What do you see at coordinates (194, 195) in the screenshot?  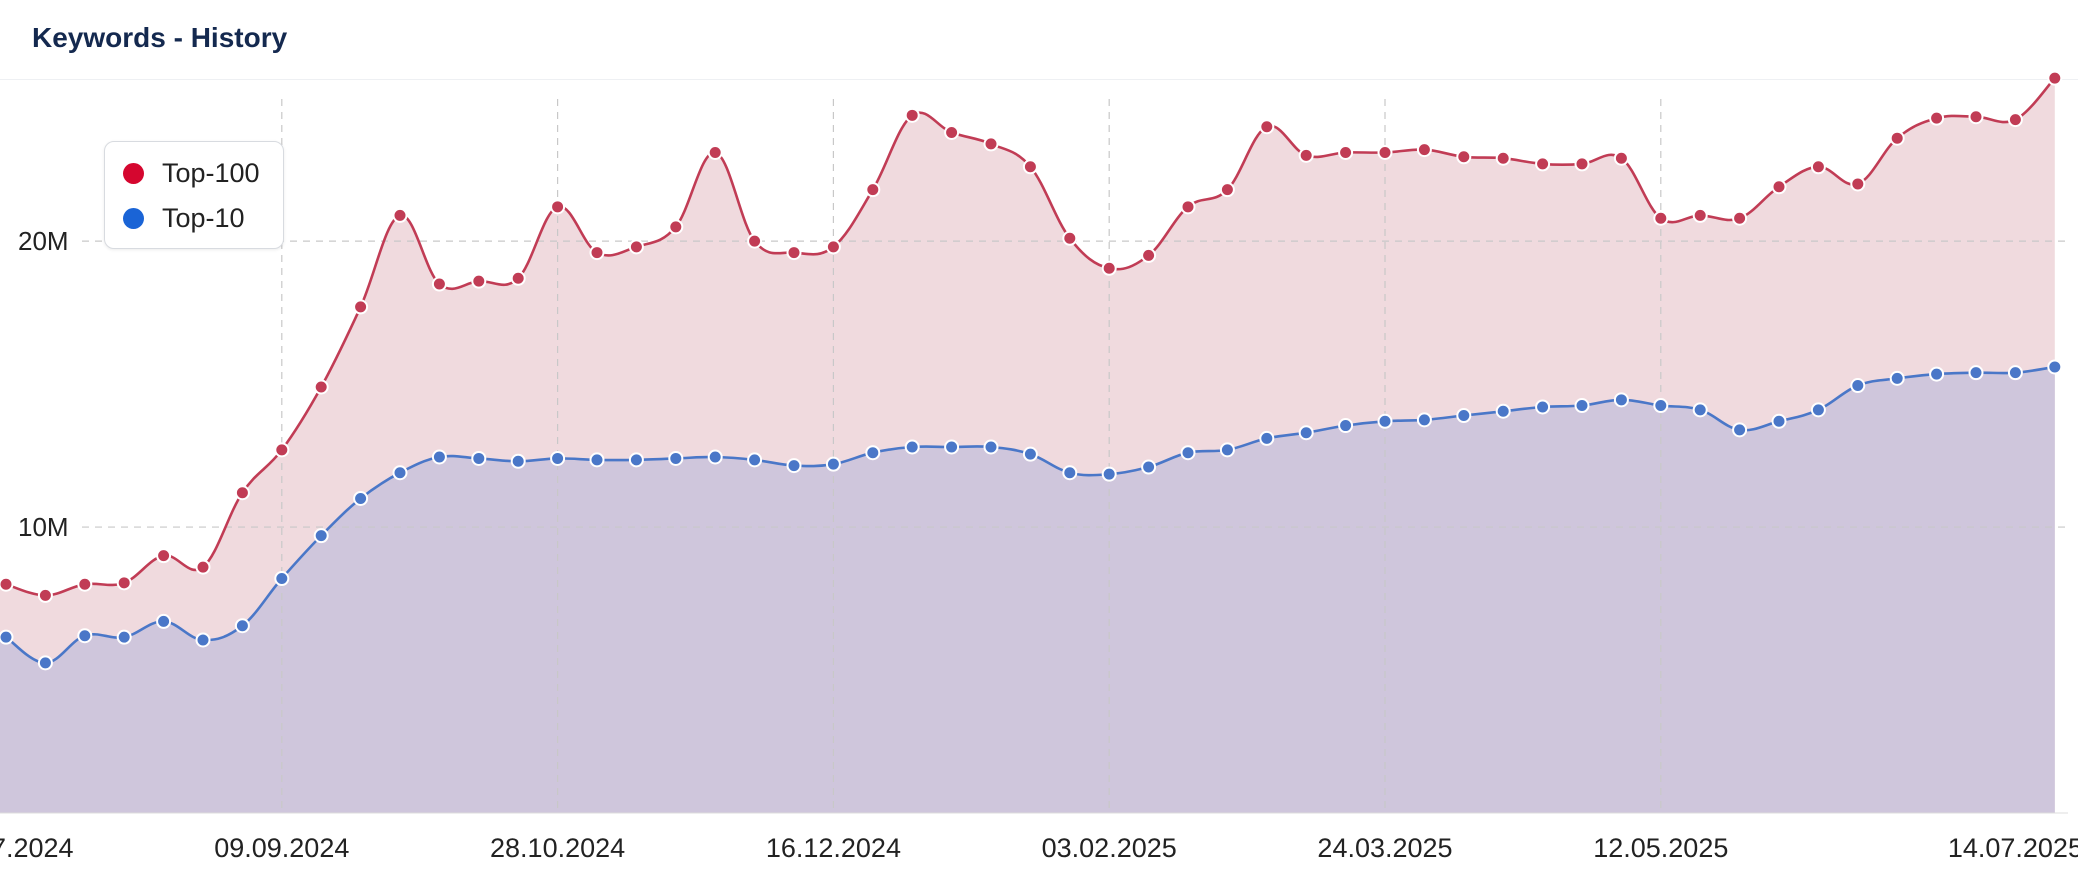 I see `legend: Top-100 Top-10` at bounding box center [194, 195].